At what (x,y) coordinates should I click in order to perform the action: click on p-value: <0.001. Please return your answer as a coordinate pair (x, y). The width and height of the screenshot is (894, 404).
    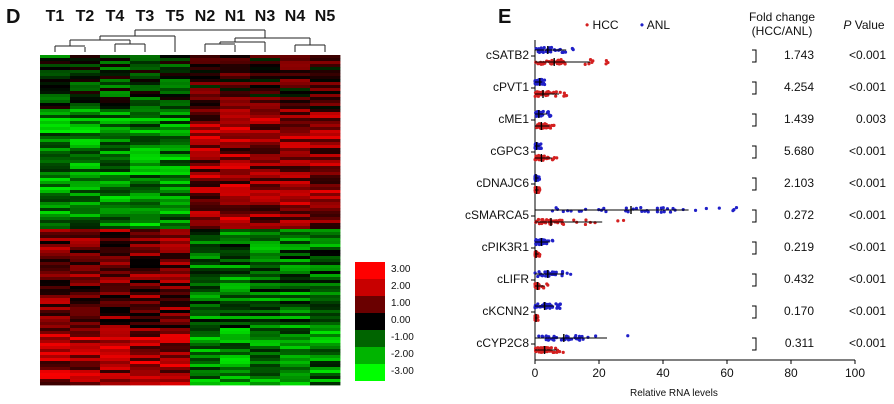
    Looking at the image, I should click on (867, 311).